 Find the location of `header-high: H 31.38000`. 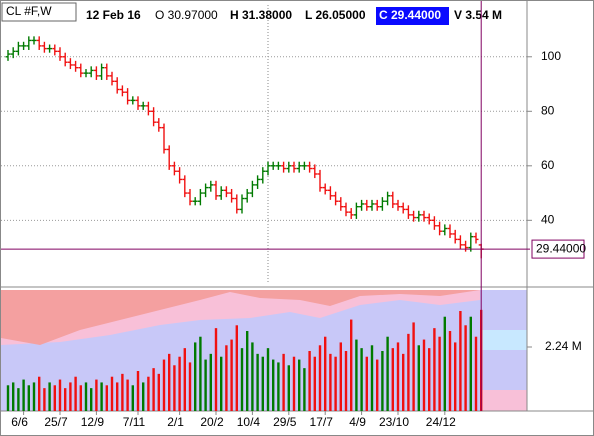

header-high: H 31.38000 is located at coordinates (261, 15).